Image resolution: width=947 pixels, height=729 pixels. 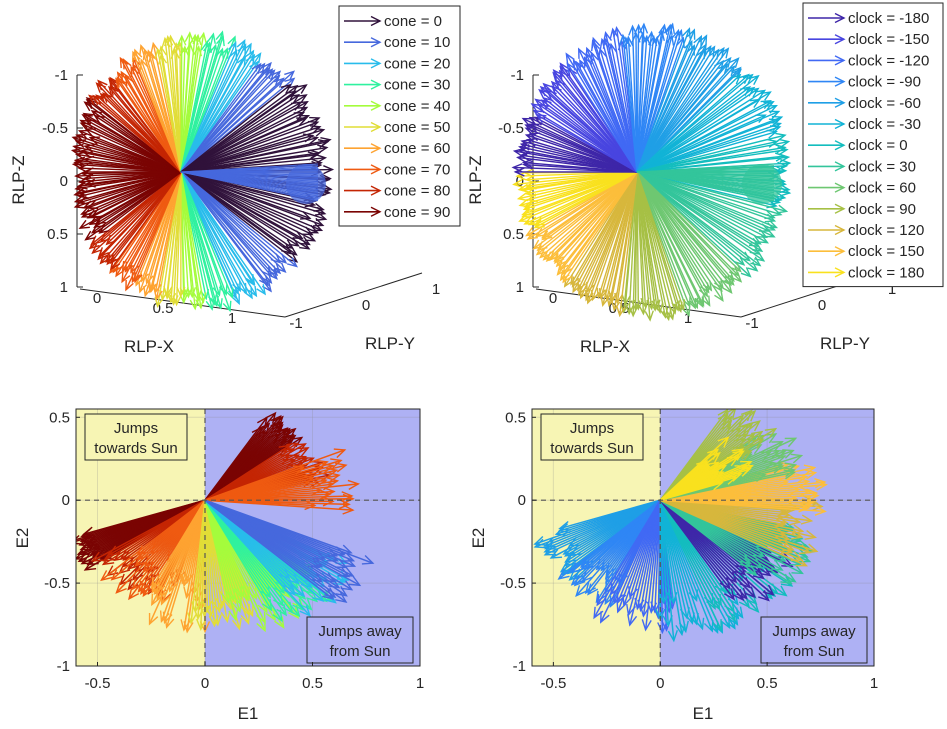 What do you see at coordinates (882, 166) in the screenshot?
I see `legend-label: clock = 30` at bounding box center [882, 166].